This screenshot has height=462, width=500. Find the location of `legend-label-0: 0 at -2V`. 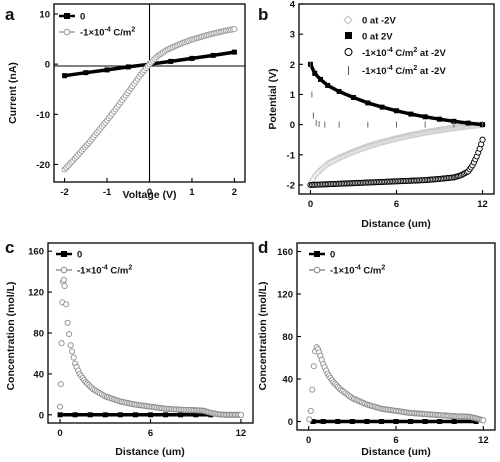

legend-label-0: 0 at -2V is located at coordinates (379, 21).